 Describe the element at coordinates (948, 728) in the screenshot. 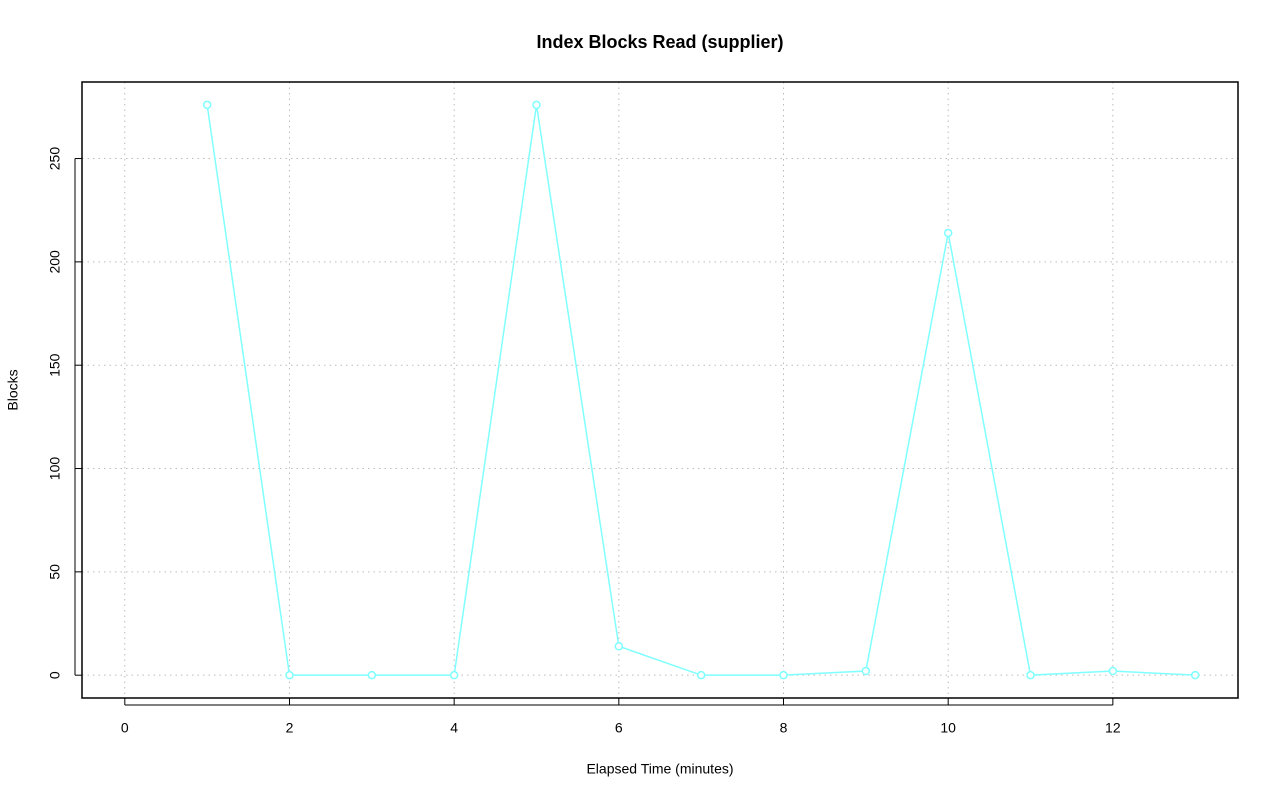

I see `x-tick-label: 10` at that location.